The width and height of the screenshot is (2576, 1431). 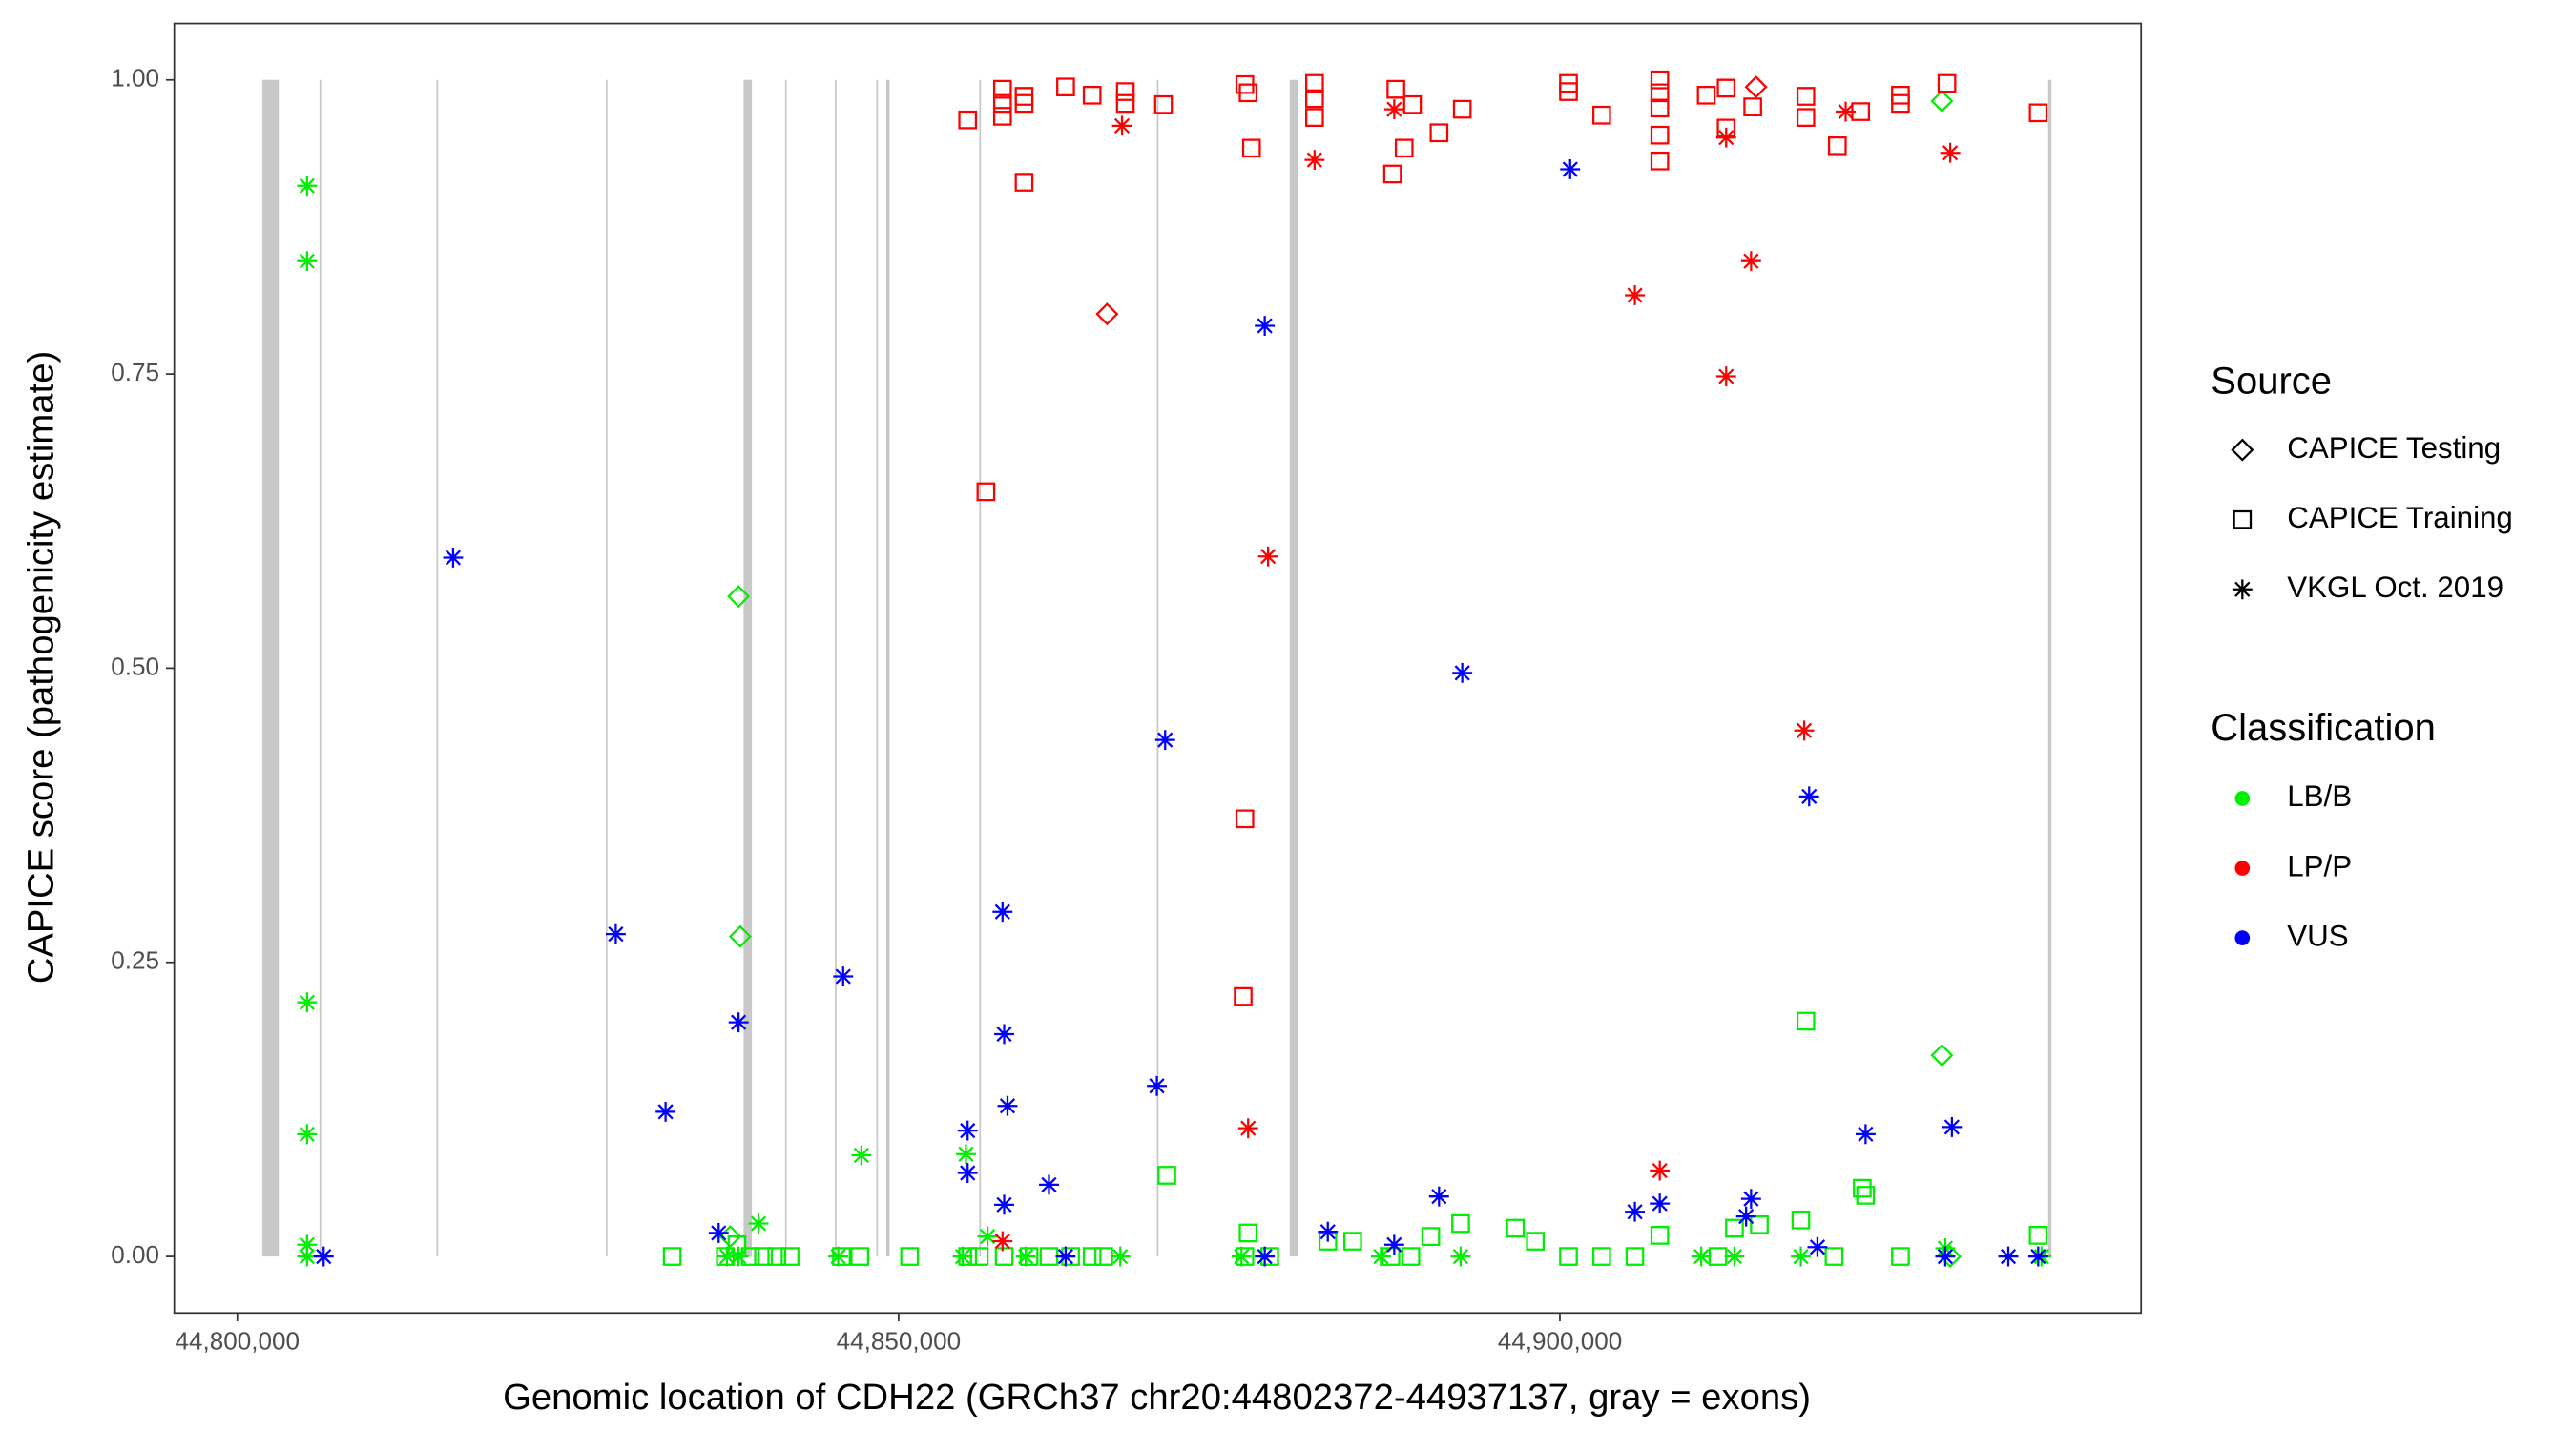 What do you see at coordinates (135, 372) in the screenshot?
I see `y-tick-label: 0.75` at bounding box center [135, 372].